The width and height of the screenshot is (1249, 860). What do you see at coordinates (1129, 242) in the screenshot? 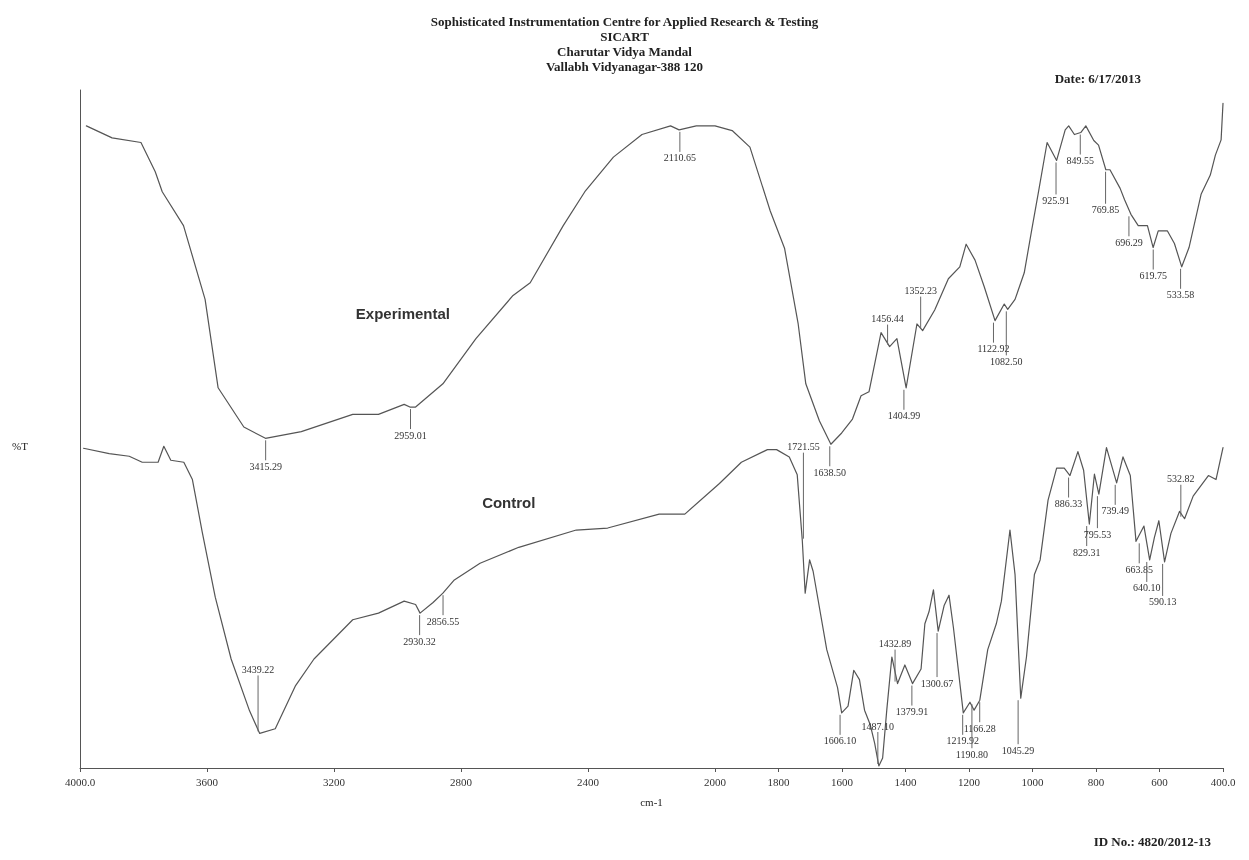
I see `annotation: 696.29` at bounding box center [1129, 242].